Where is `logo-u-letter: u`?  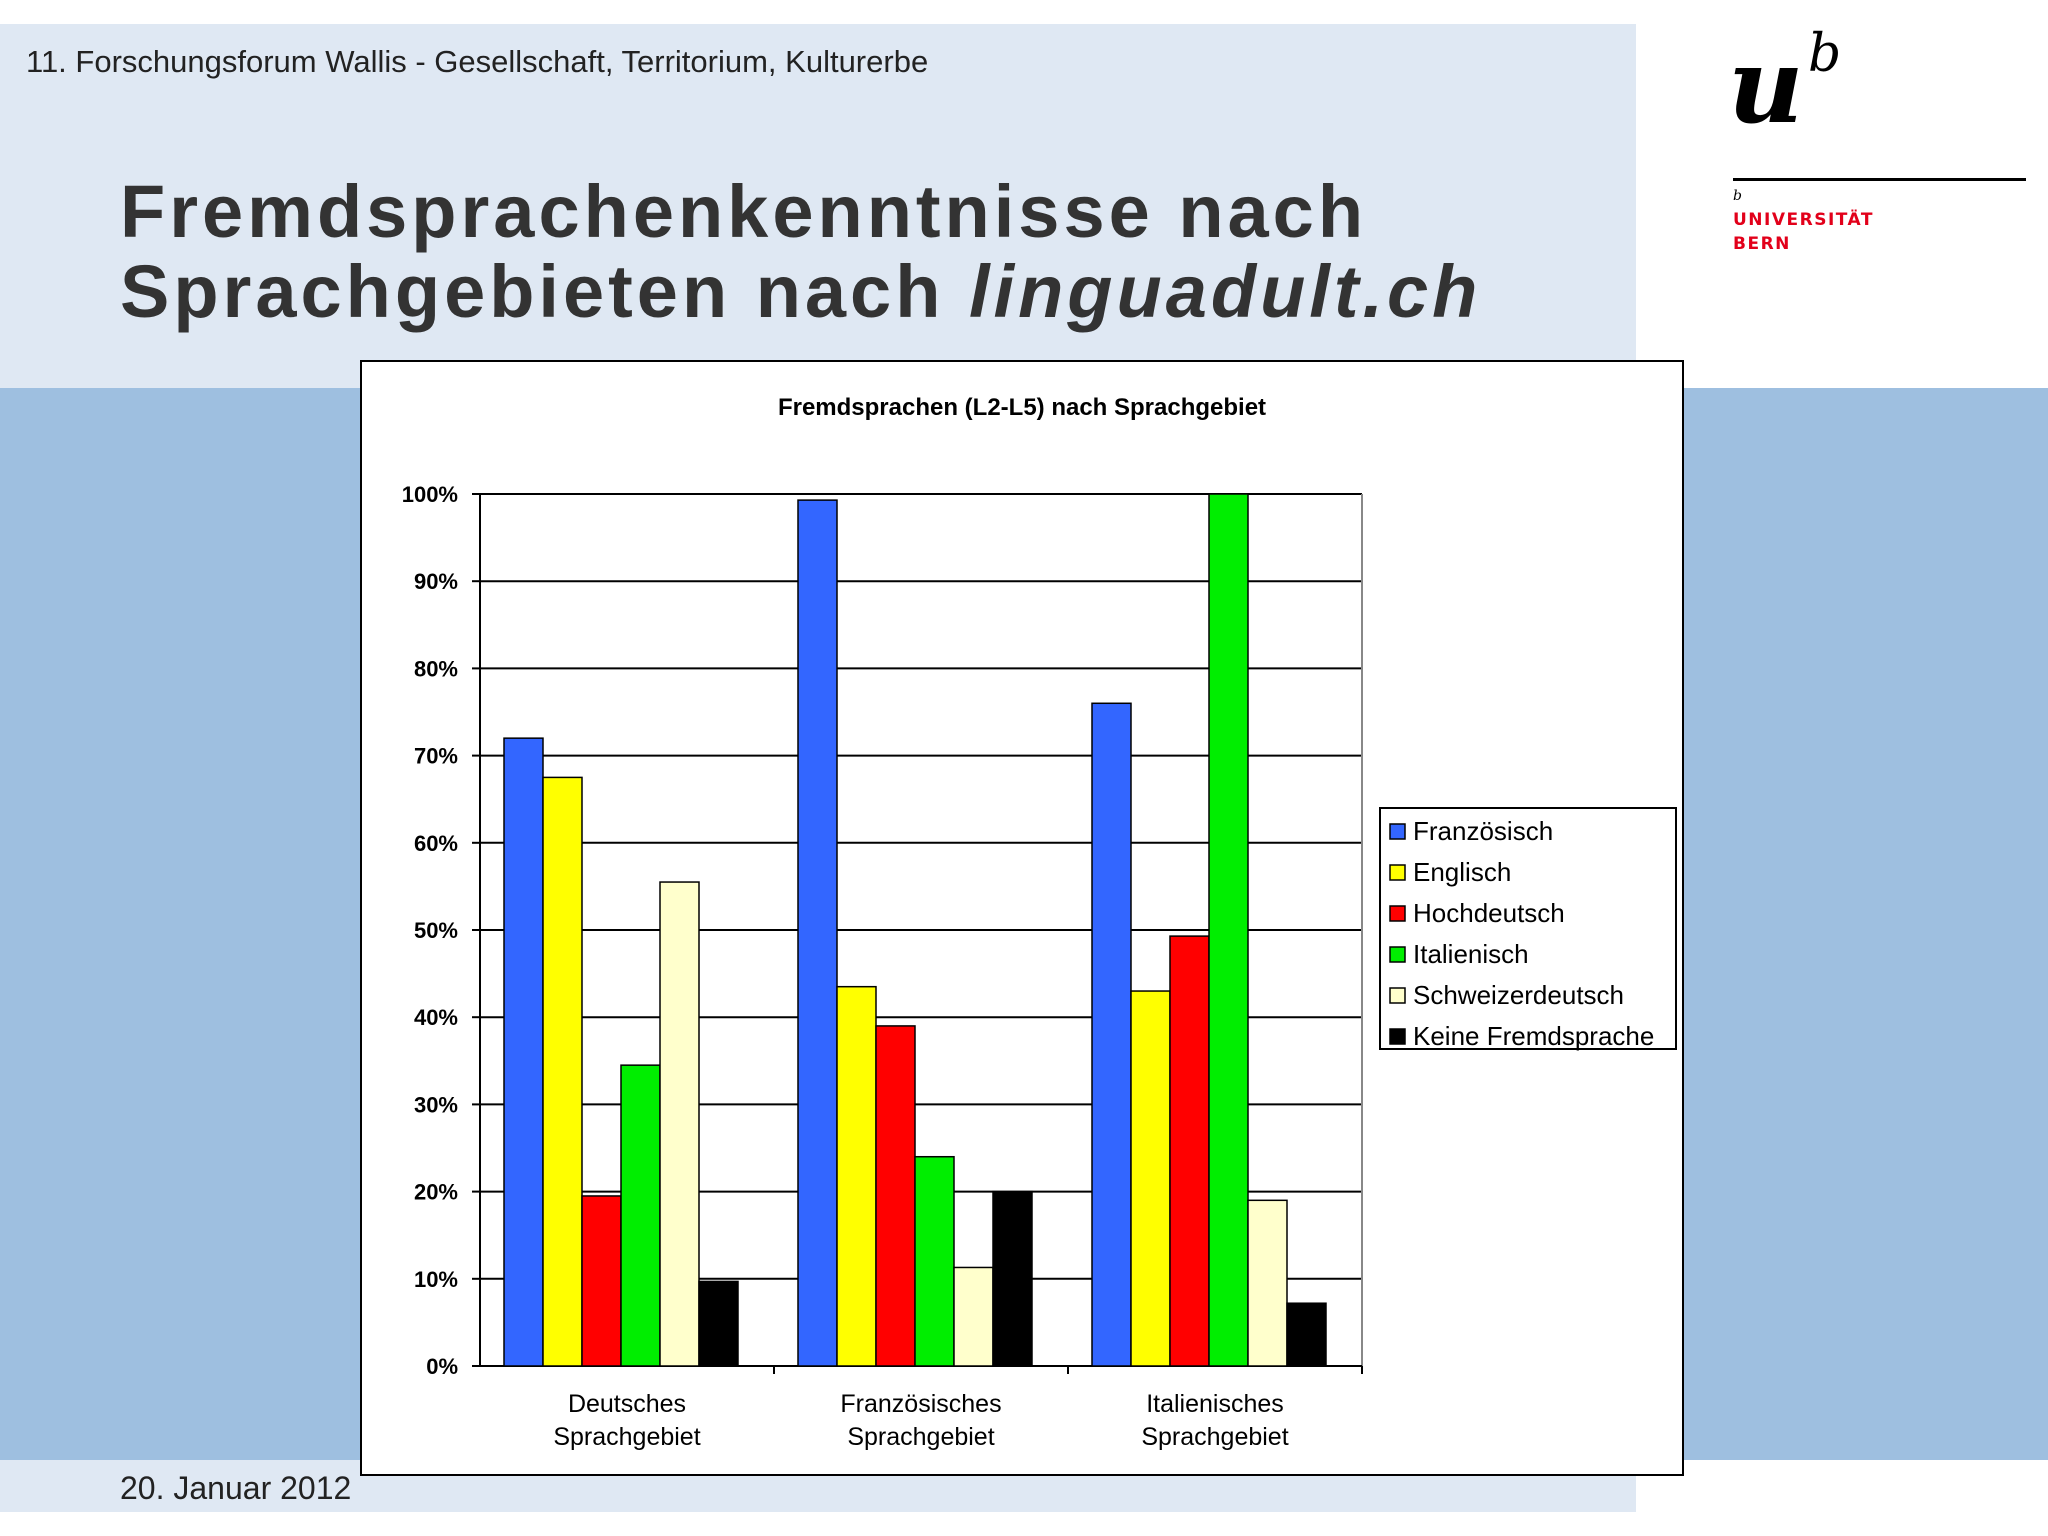 logo-u-letter: u is located at coordinates (1766, 85).